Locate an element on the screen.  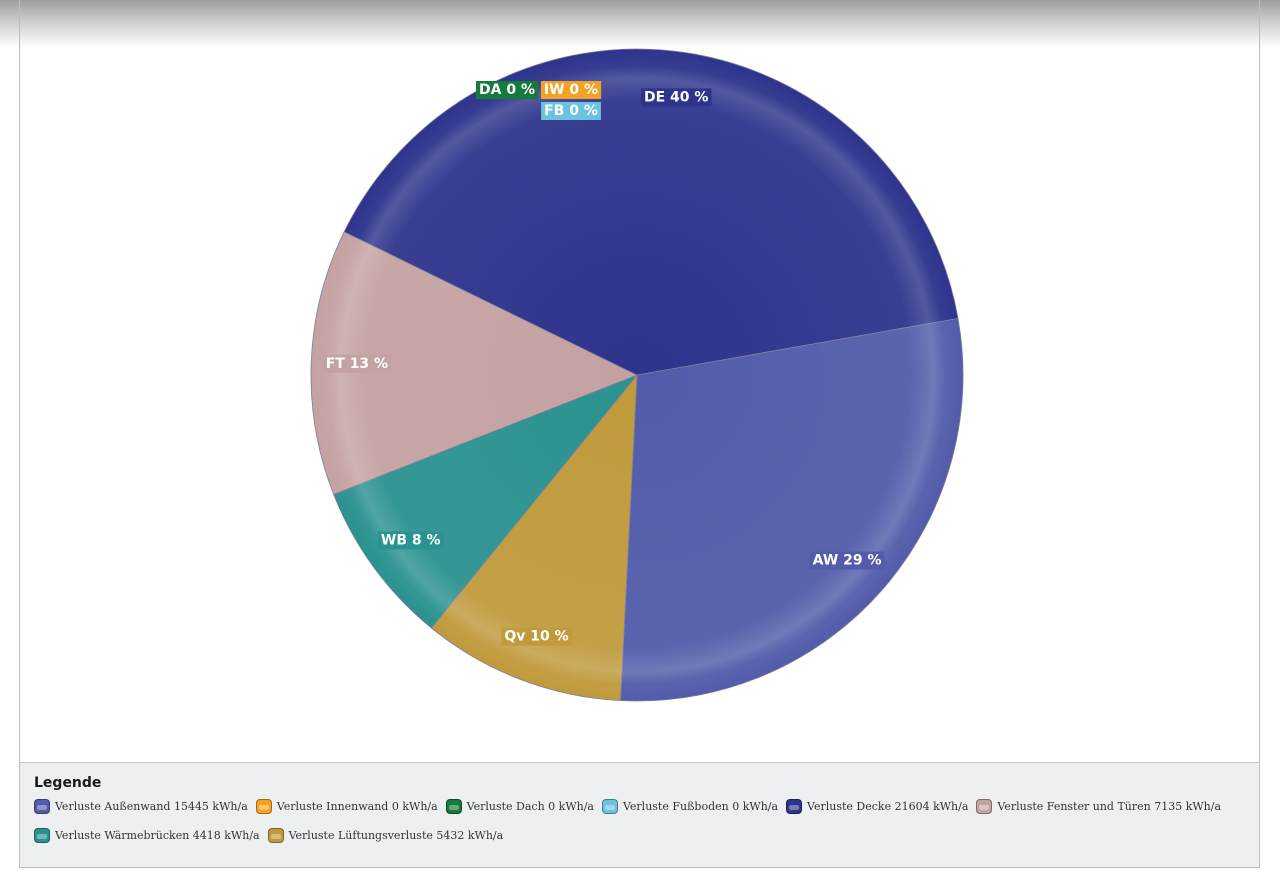
legend-item: Verluste Innenwand 0 kWh/a is located at coordinates (346, 806).